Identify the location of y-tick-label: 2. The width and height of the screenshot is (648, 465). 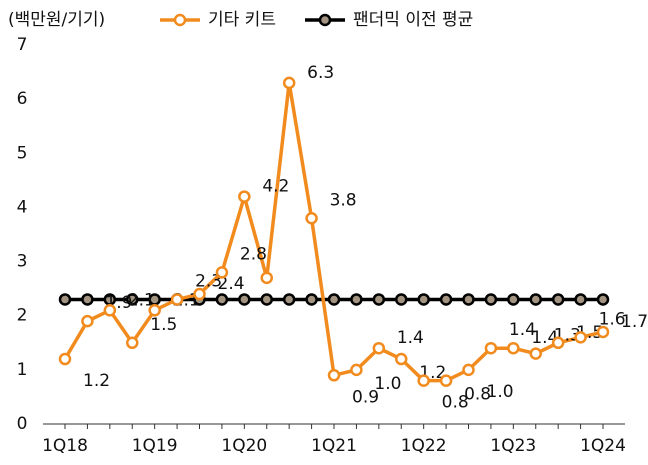
(22, 316).